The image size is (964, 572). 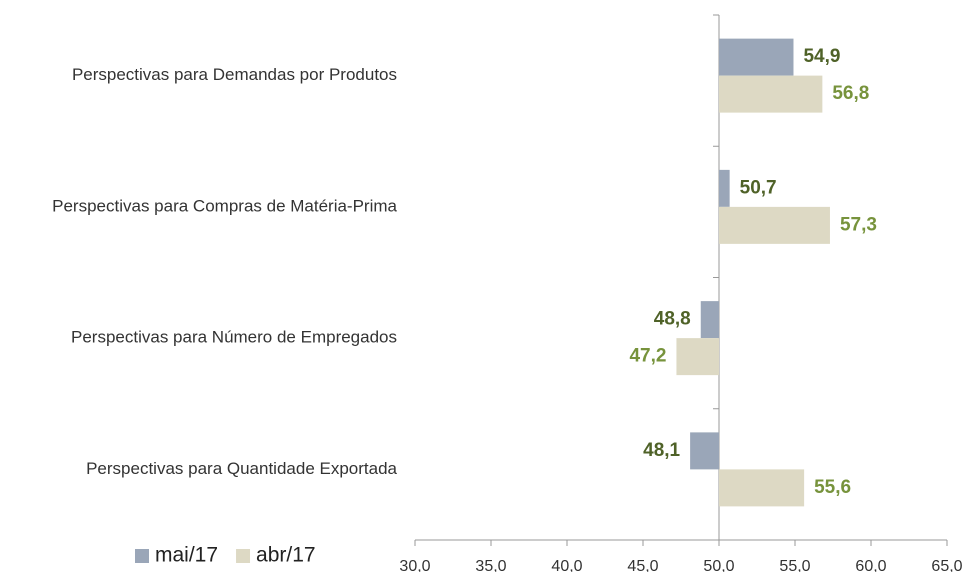 I want to click on category-label: Perspectivas para Número de Empregados, so click(x=234, y=337).